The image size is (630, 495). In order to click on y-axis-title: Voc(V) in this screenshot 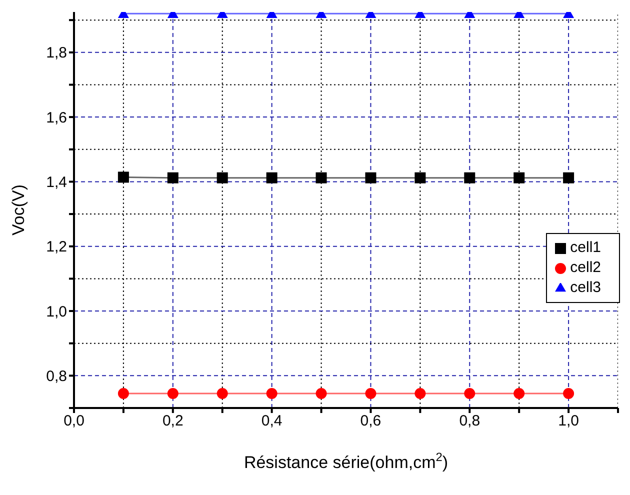, I will do `click(18, 210)`.